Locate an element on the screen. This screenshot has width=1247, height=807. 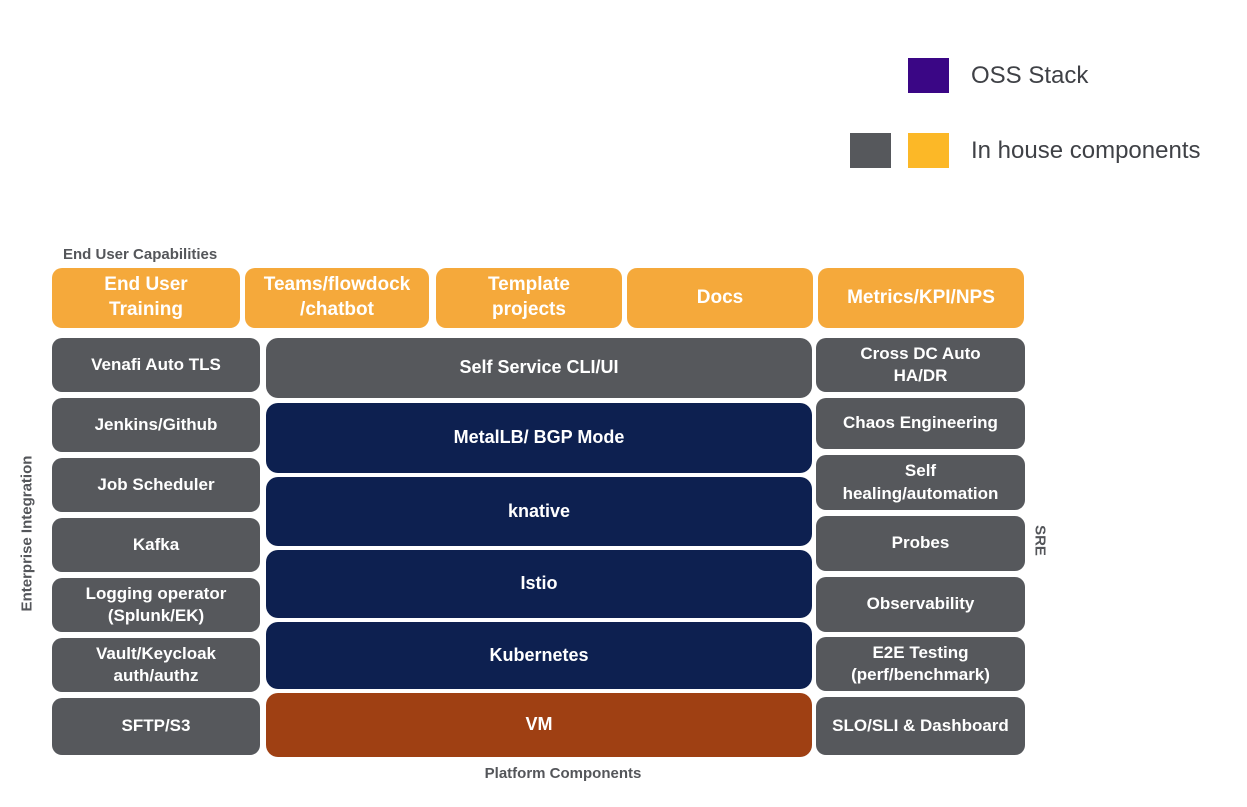
box-label: E2E Testing (perf/benchmark) is located at coordinates (920, 663).